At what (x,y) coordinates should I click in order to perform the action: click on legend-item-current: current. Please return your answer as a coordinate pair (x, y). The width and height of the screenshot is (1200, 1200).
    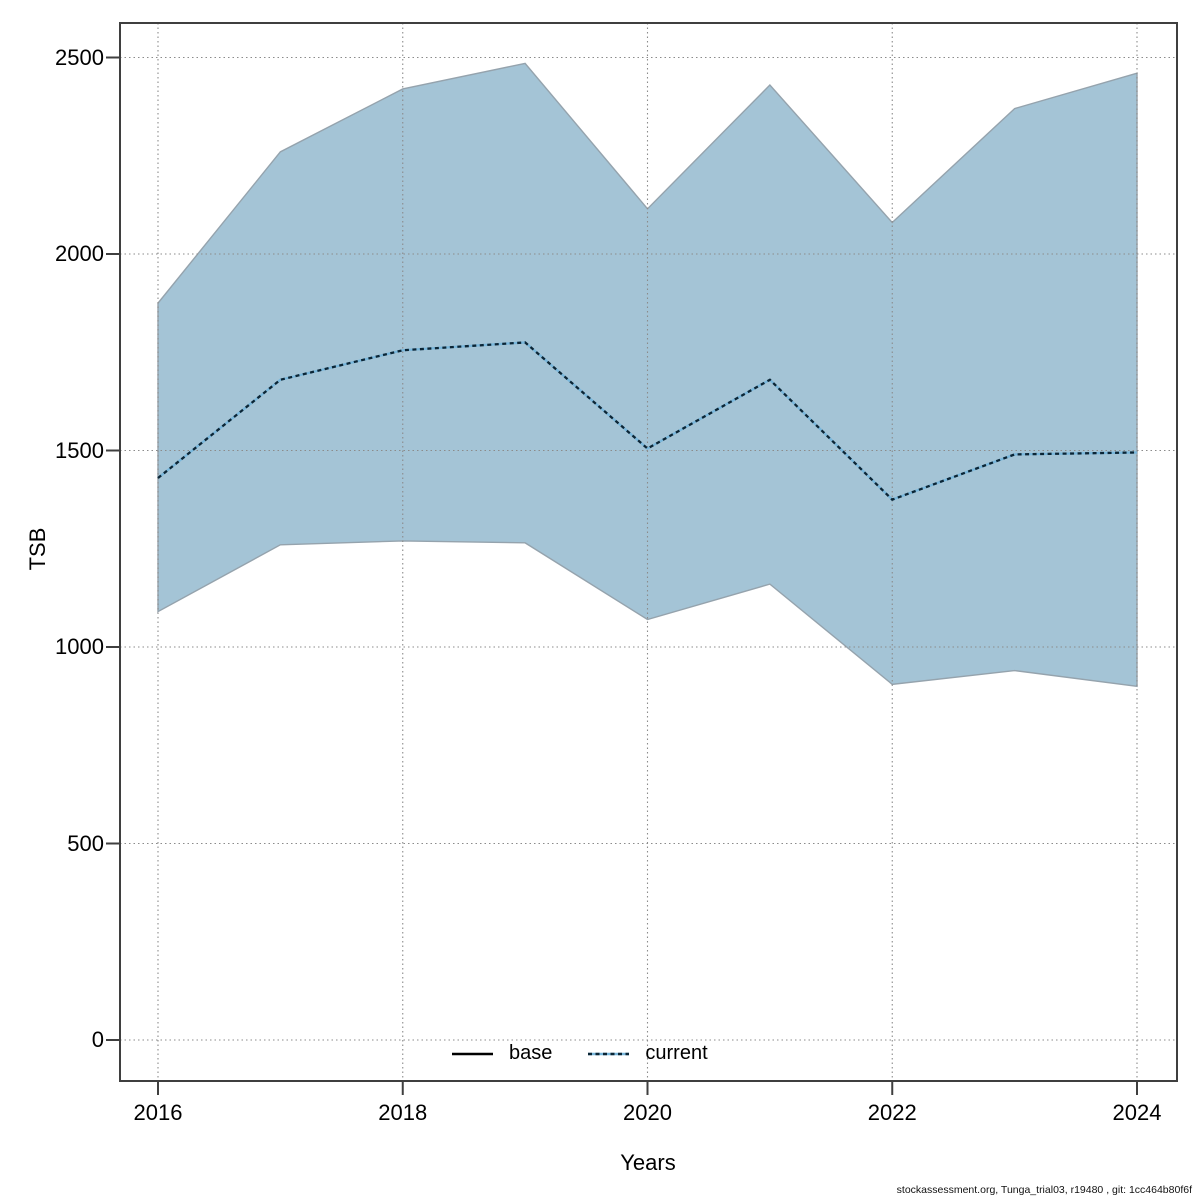
    Looking at the image, I should click on (648, 1053).